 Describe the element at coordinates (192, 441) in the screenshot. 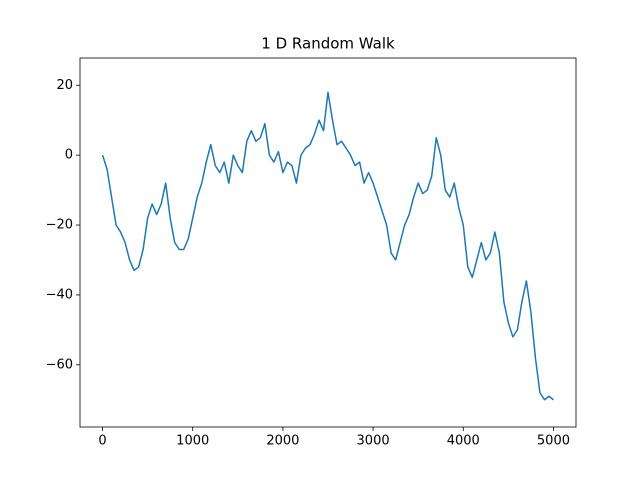

I see `x-tick-label: 1000` at that location.